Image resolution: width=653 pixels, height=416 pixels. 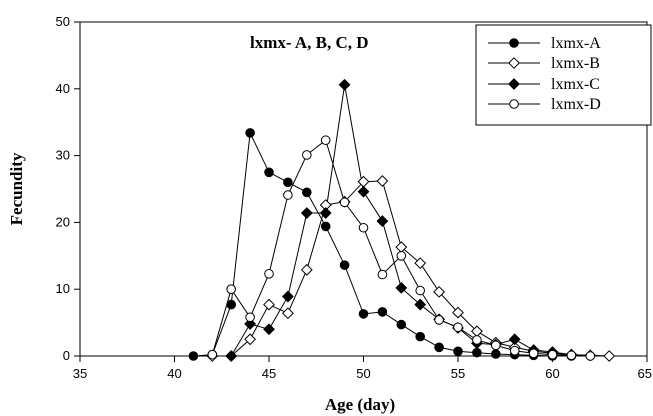 What do you see at coordinates (645, 373) in the screenshot?
I see `x-tick-label: 65` at bounding box center [645, 373].